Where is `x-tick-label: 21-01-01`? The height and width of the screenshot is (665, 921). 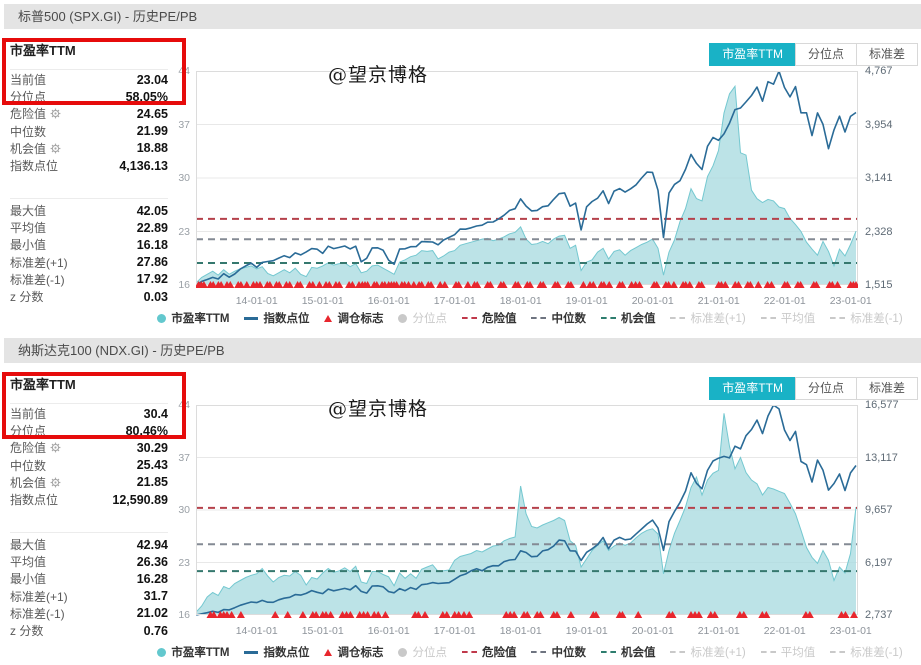
x-tick-label: 21-01-01 is located at coordinates (718, 631).